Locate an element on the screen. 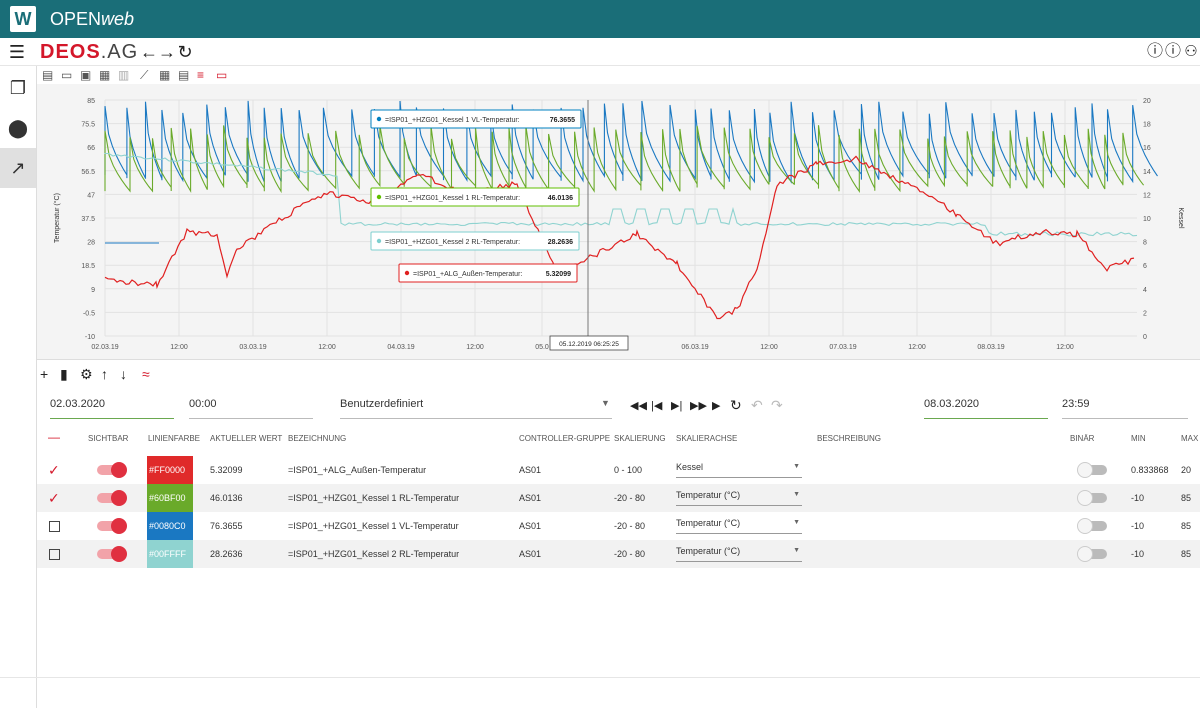 Image resolution: width=1200 pixels, height=708 pixels. footer-divider is located at coordinates (600, 677).